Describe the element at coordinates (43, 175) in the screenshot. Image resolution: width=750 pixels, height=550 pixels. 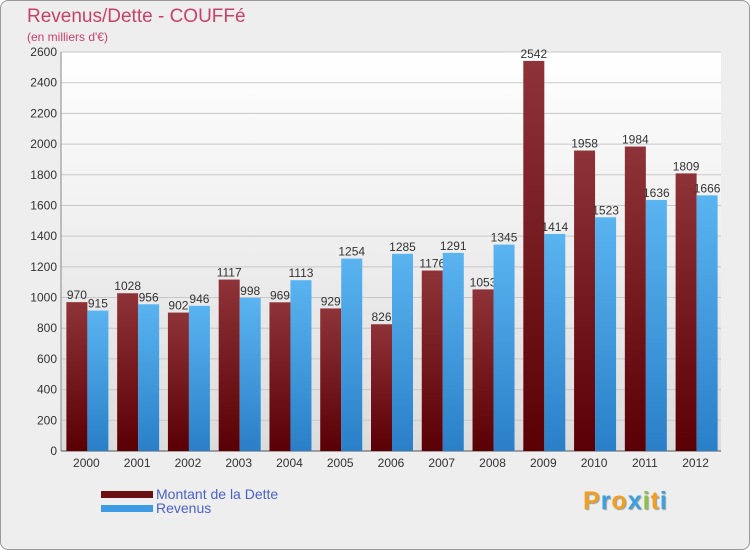
I see `y-tick-label: 1800` at that location.